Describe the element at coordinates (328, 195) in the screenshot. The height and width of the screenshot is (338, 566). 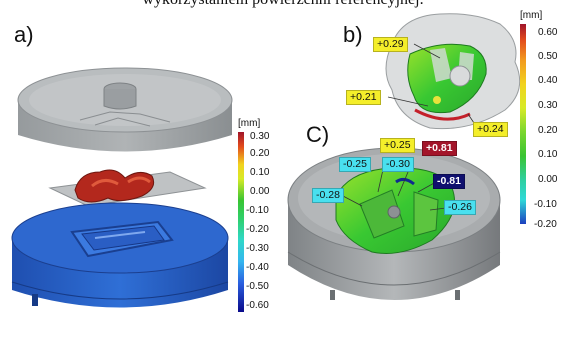
I see `deviation-callout: -0.28` at that location.